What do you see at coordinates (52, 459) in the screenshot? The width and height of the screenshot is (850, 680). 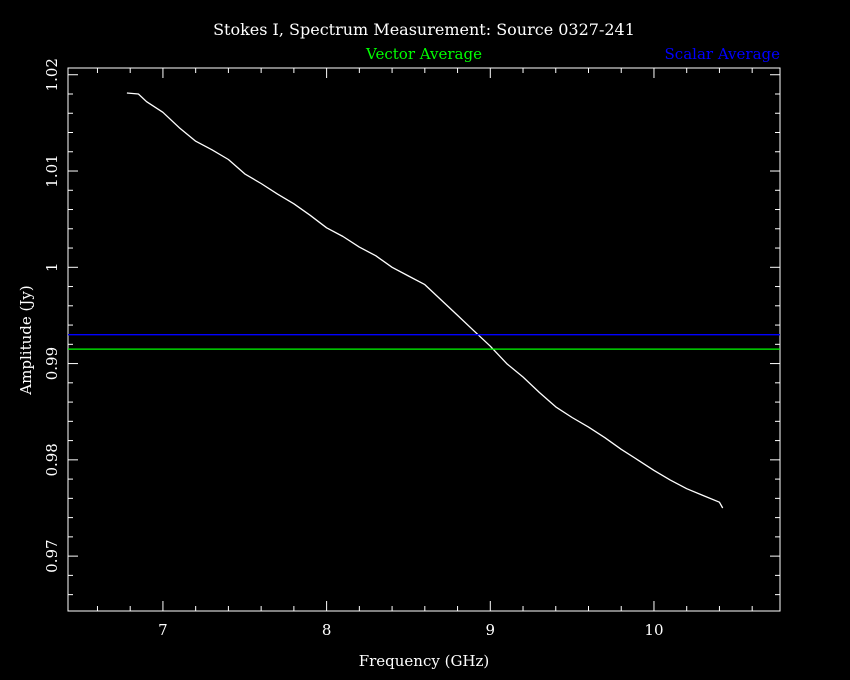 I see `y-tick-label: 0.98` at bounding box center [52, 459].